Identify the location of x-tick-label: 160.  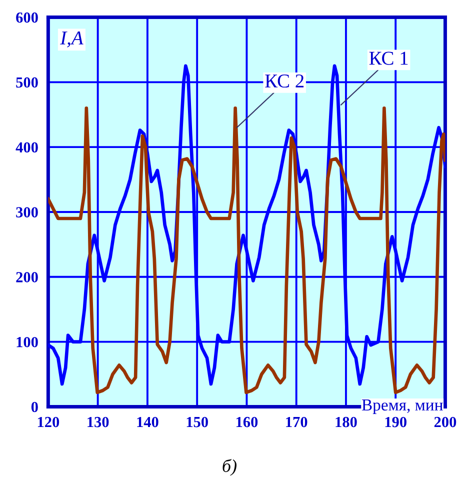
(247, 422).